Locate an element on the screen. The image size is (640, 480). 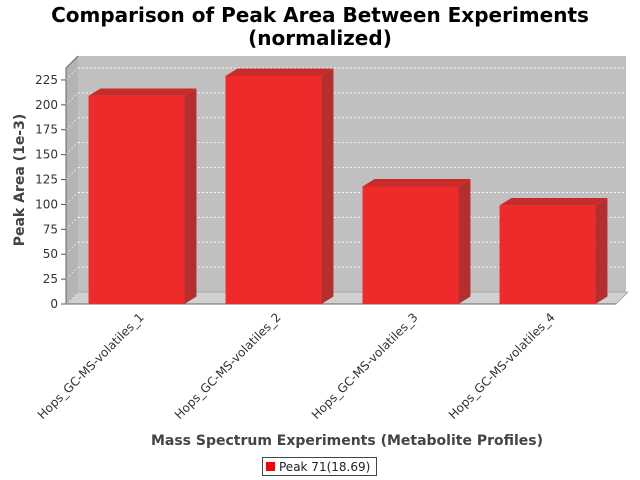
y-tick-label: 0 is located at coordinates (54, 304).